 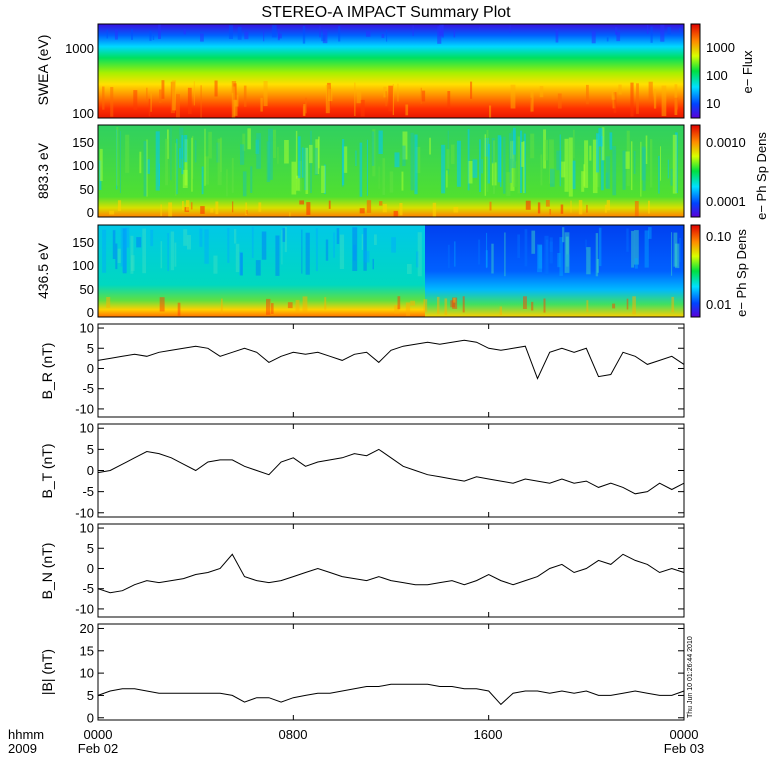 What do you see at coordinates (391, 470) in the screenshot?
I see `line-panel-frame` at bounding box center [391, 470].